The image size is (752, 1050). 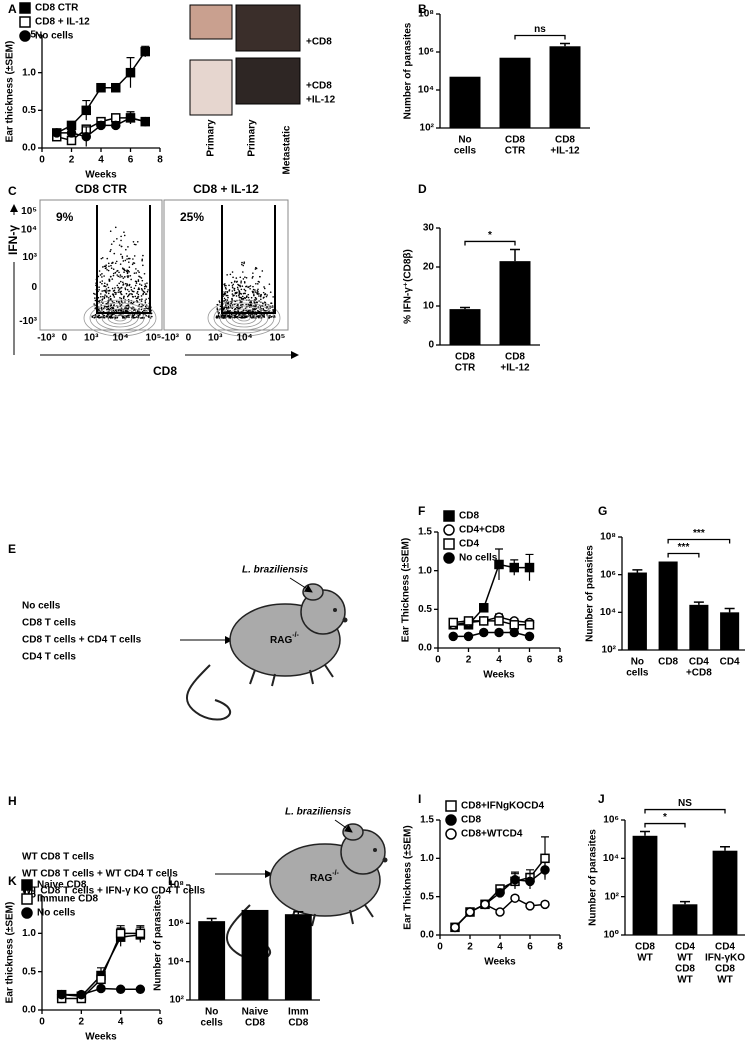 I want to click on legend-label: CD8, so click(x=469, y=516).